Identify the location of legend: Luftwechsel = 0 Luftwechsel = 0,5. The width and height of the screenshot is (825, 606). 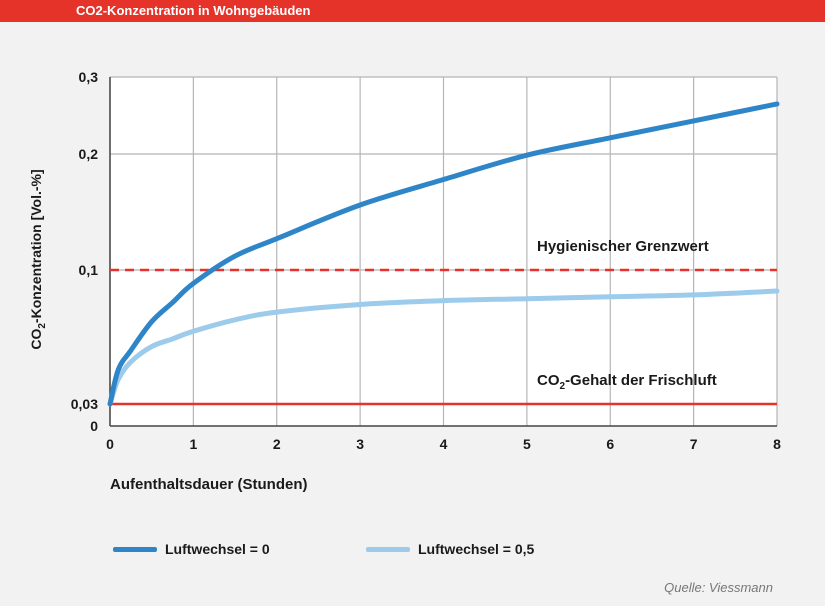
(412, 551).